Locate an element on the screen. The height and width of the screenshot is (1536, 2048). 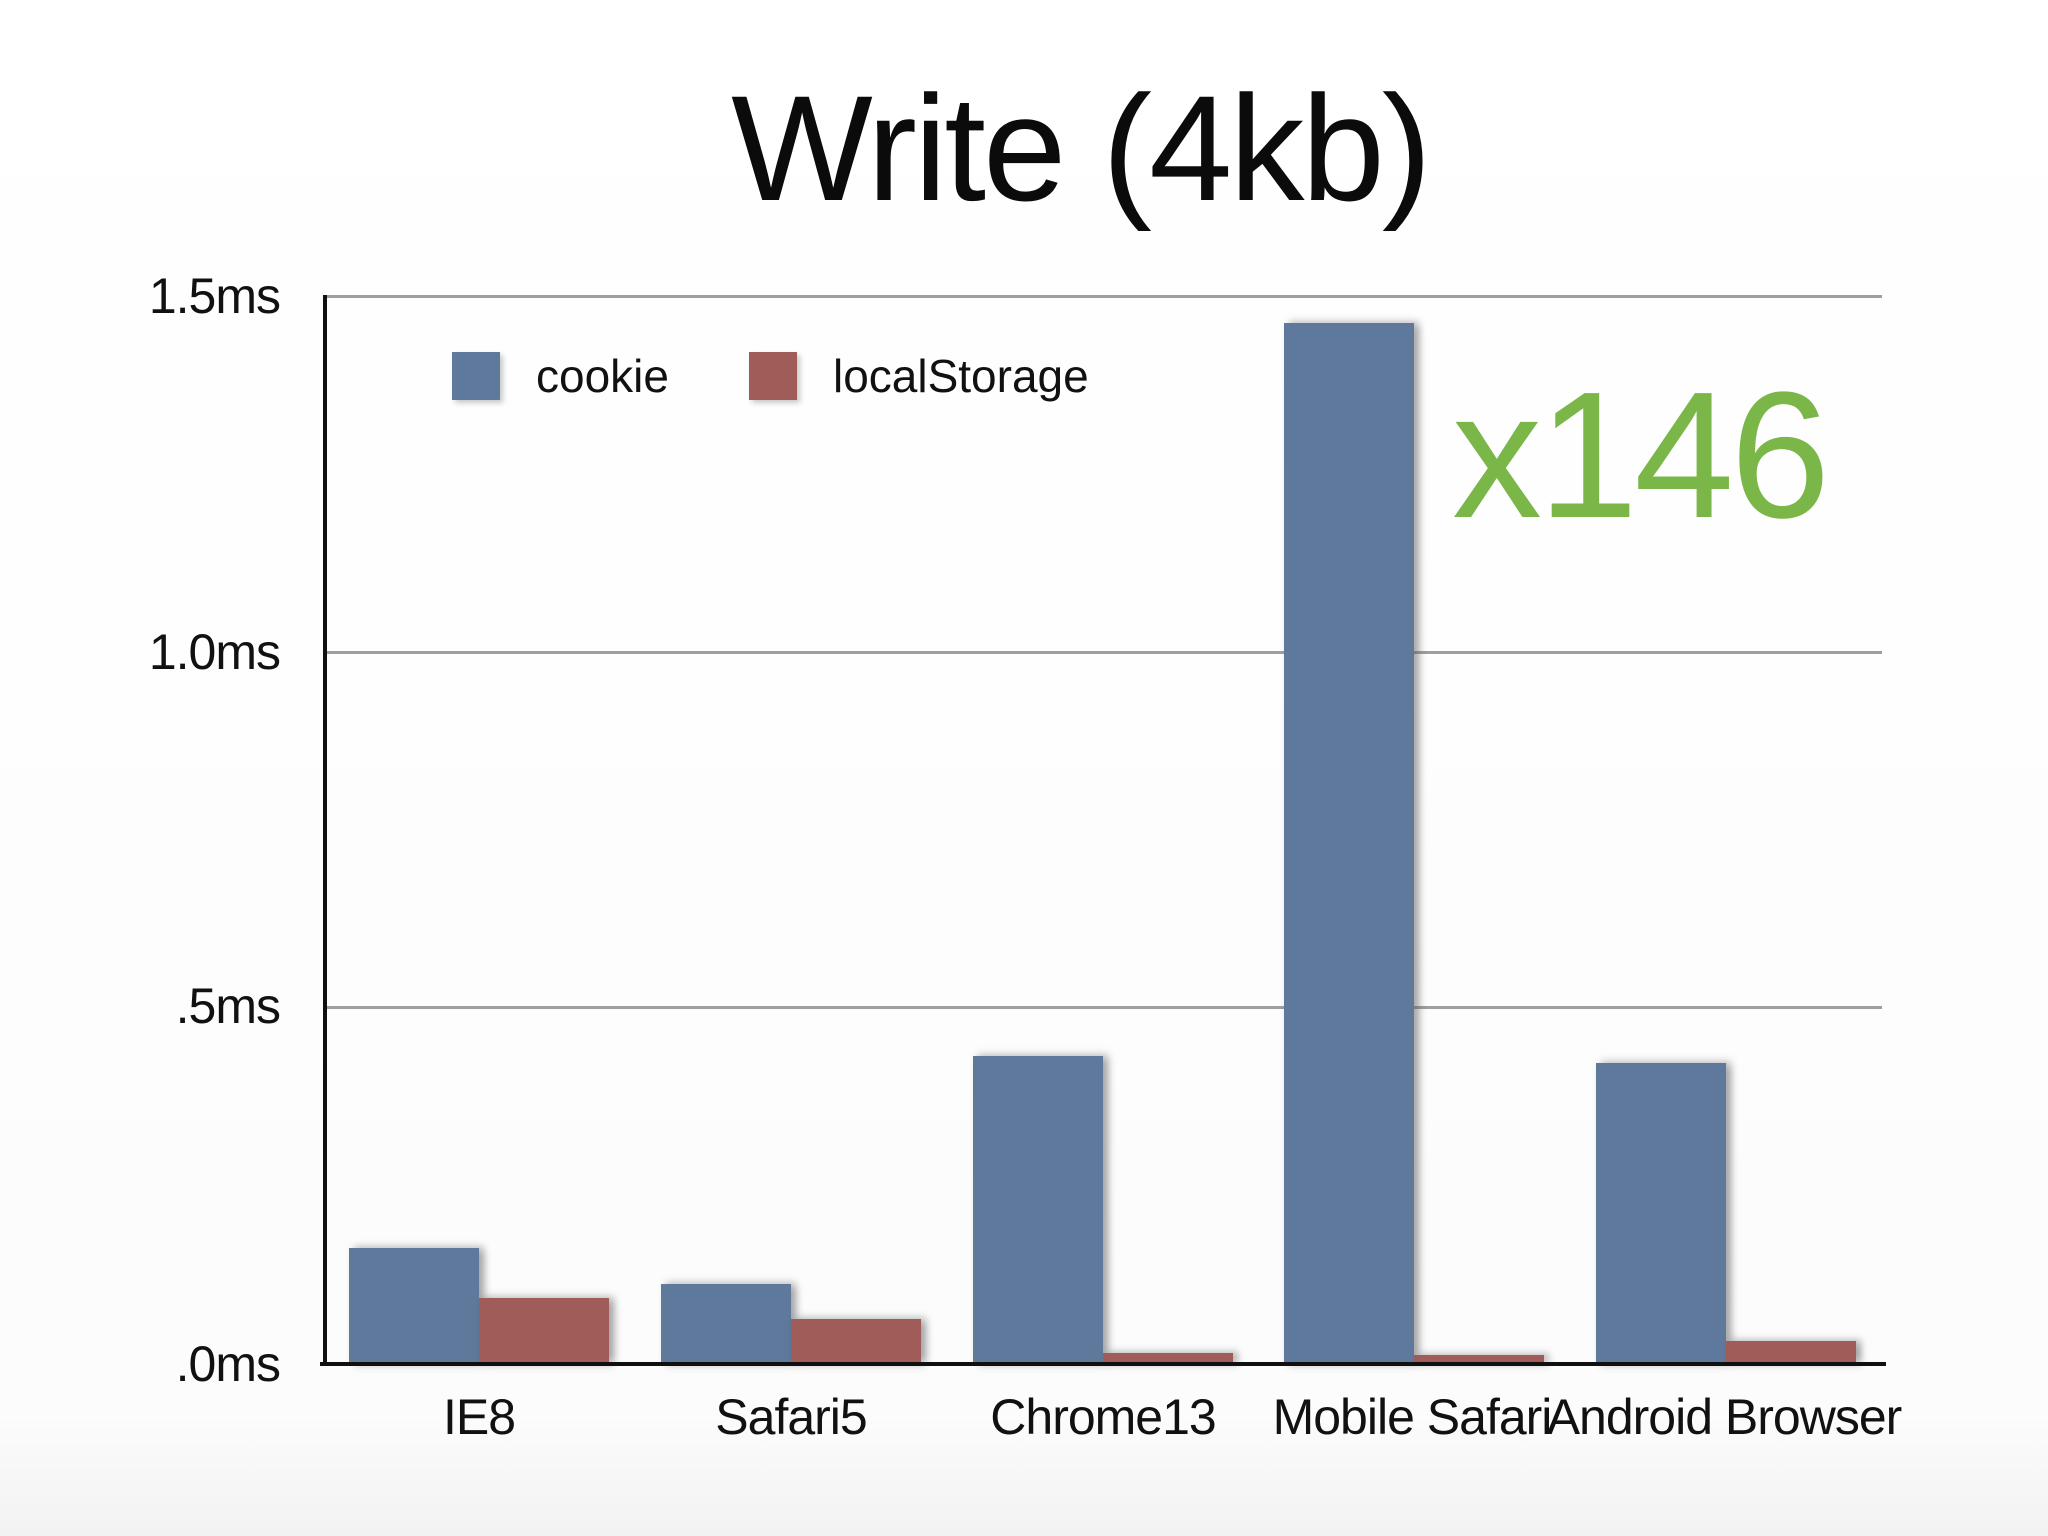
legend-label-localstorage: localStorage is located at coordinates (960, 376).